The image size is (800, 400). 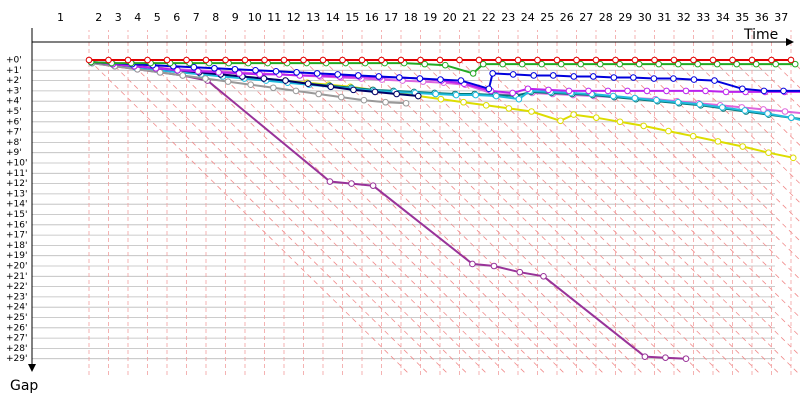 What do you see at coordinates (16, 184) in the screenshot?
I see `y-tick-label: +12'` at bounding box center [16, 184].